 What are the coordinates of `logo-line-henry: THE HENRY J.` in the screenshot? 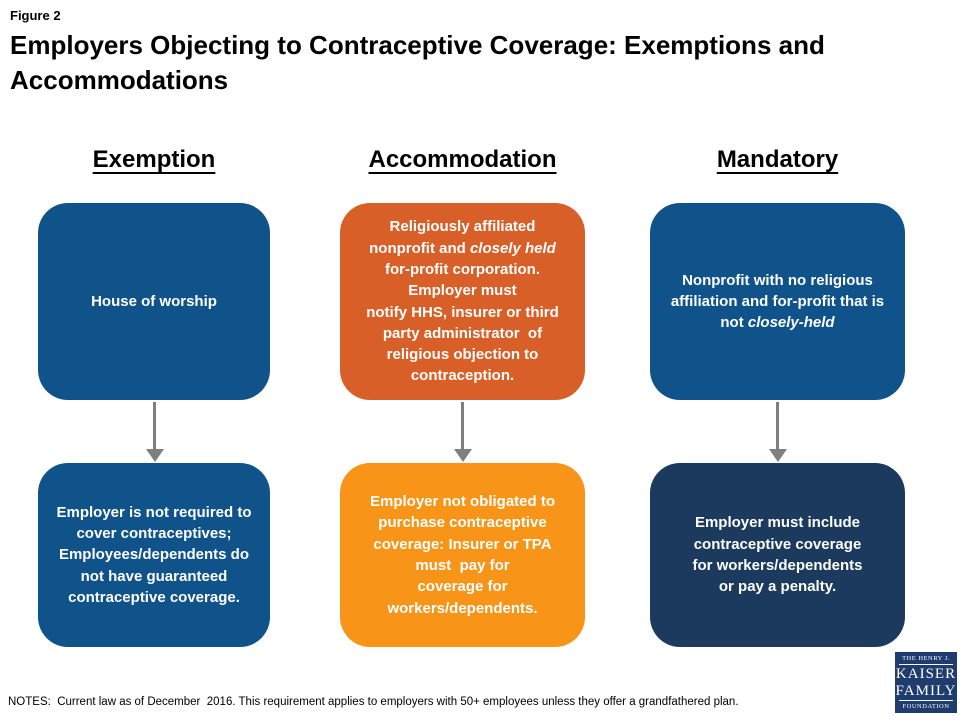 It's located at (926, 660).